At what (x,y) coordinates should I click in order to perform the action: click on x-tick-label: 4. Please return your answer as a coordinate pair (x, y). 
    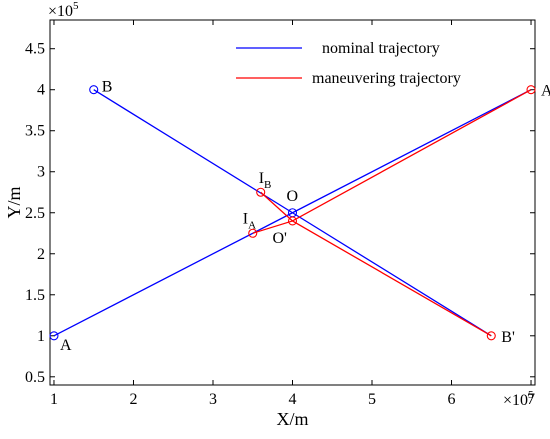
    Looking at the image, I should click on (293, 399).